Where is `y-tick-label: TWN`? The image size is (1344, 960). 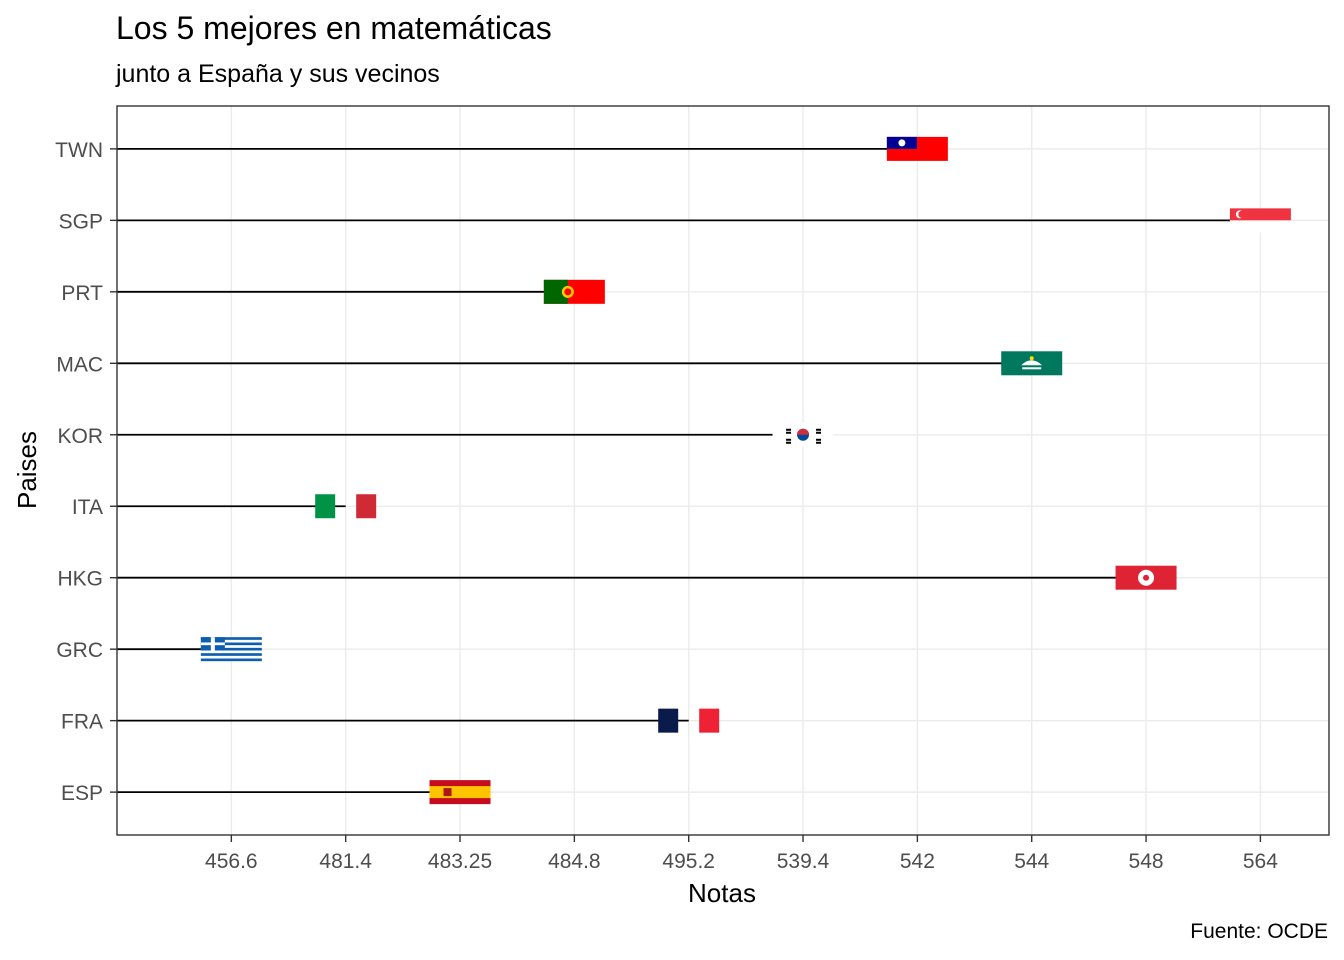 y-tick-label: TWN is located at coordinates (79, 150).